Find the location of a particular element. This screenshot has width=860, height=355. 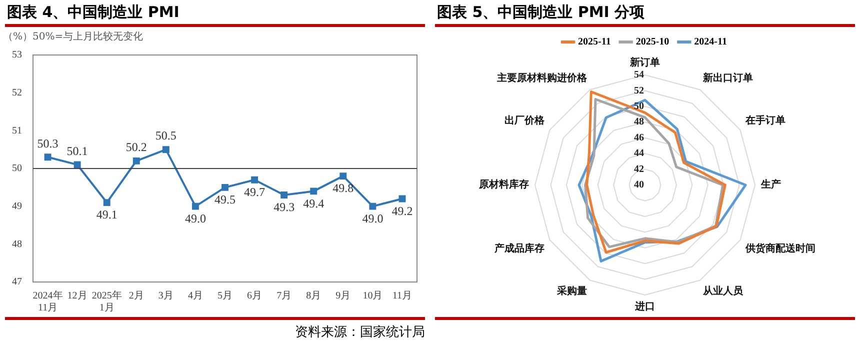

y-tick-label: 51 is located at coordinates (17, 130).